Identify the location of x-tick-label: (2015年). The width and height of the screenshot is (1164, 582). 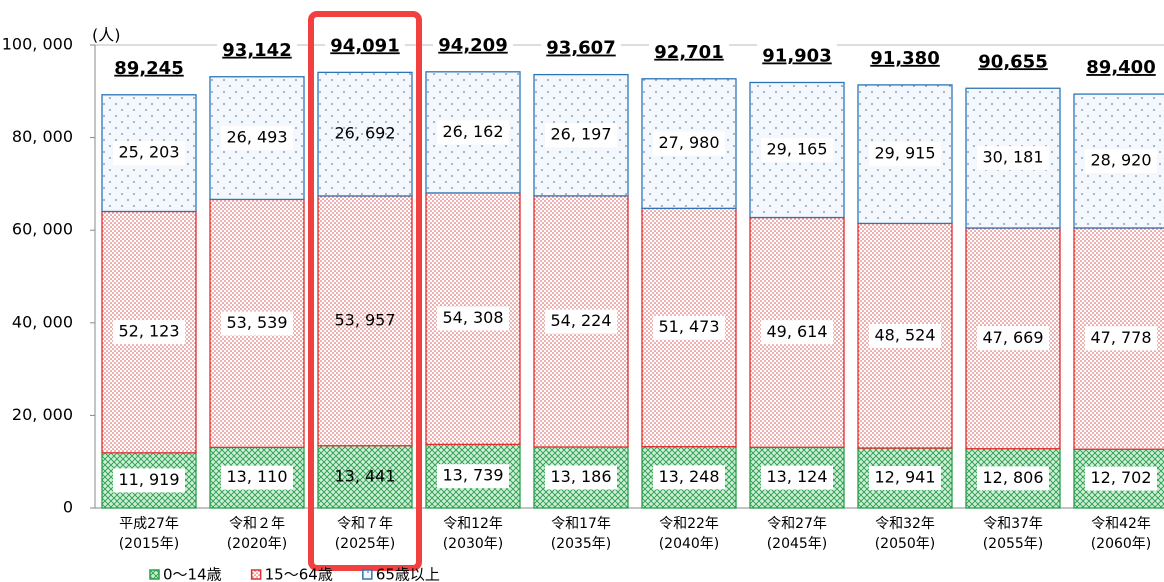
(149, 544).